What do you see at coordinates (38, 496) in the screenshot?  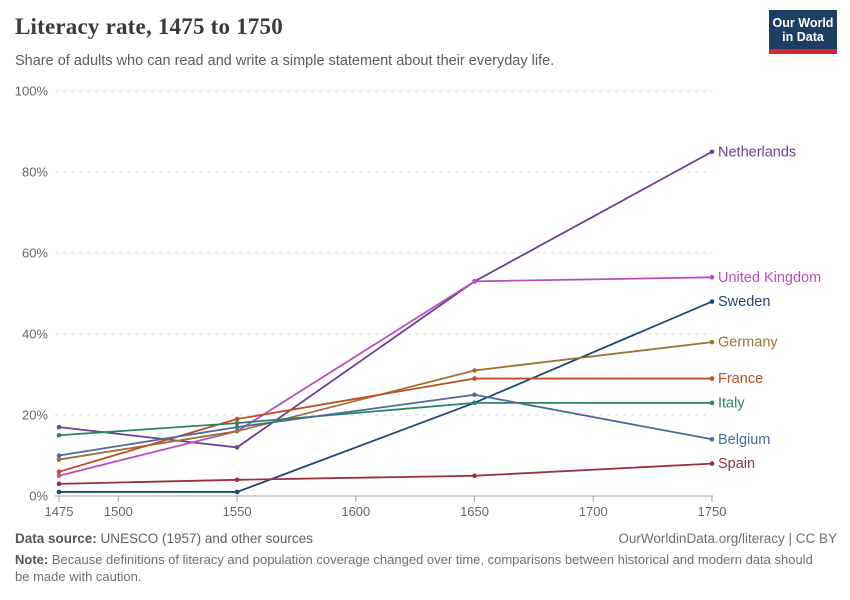 I see `y-tick-label: 0%` at bounding box center [38, 496].